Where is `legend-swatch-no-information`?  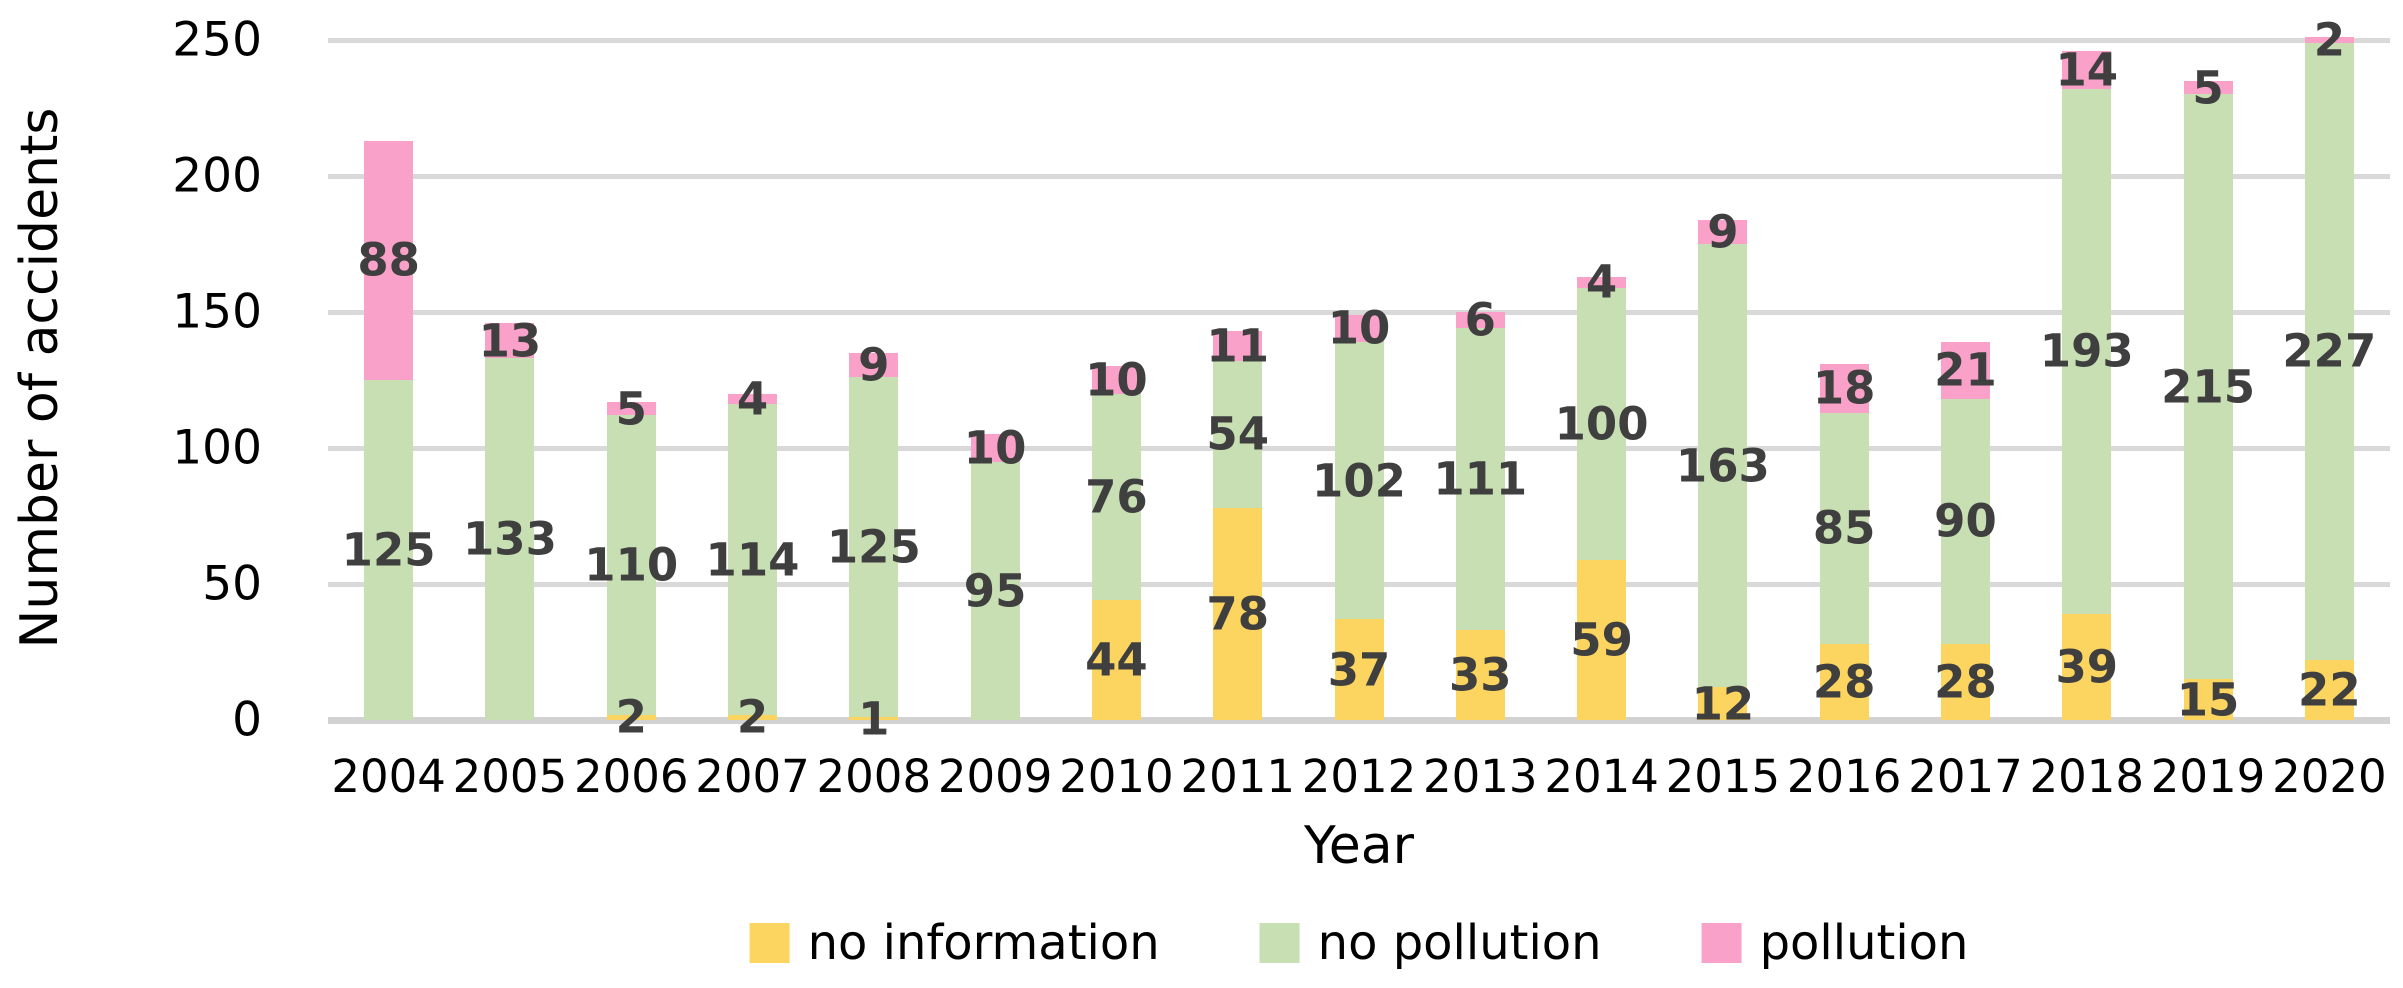
legend-swatch-no-information is located at coordinates (769, 943).